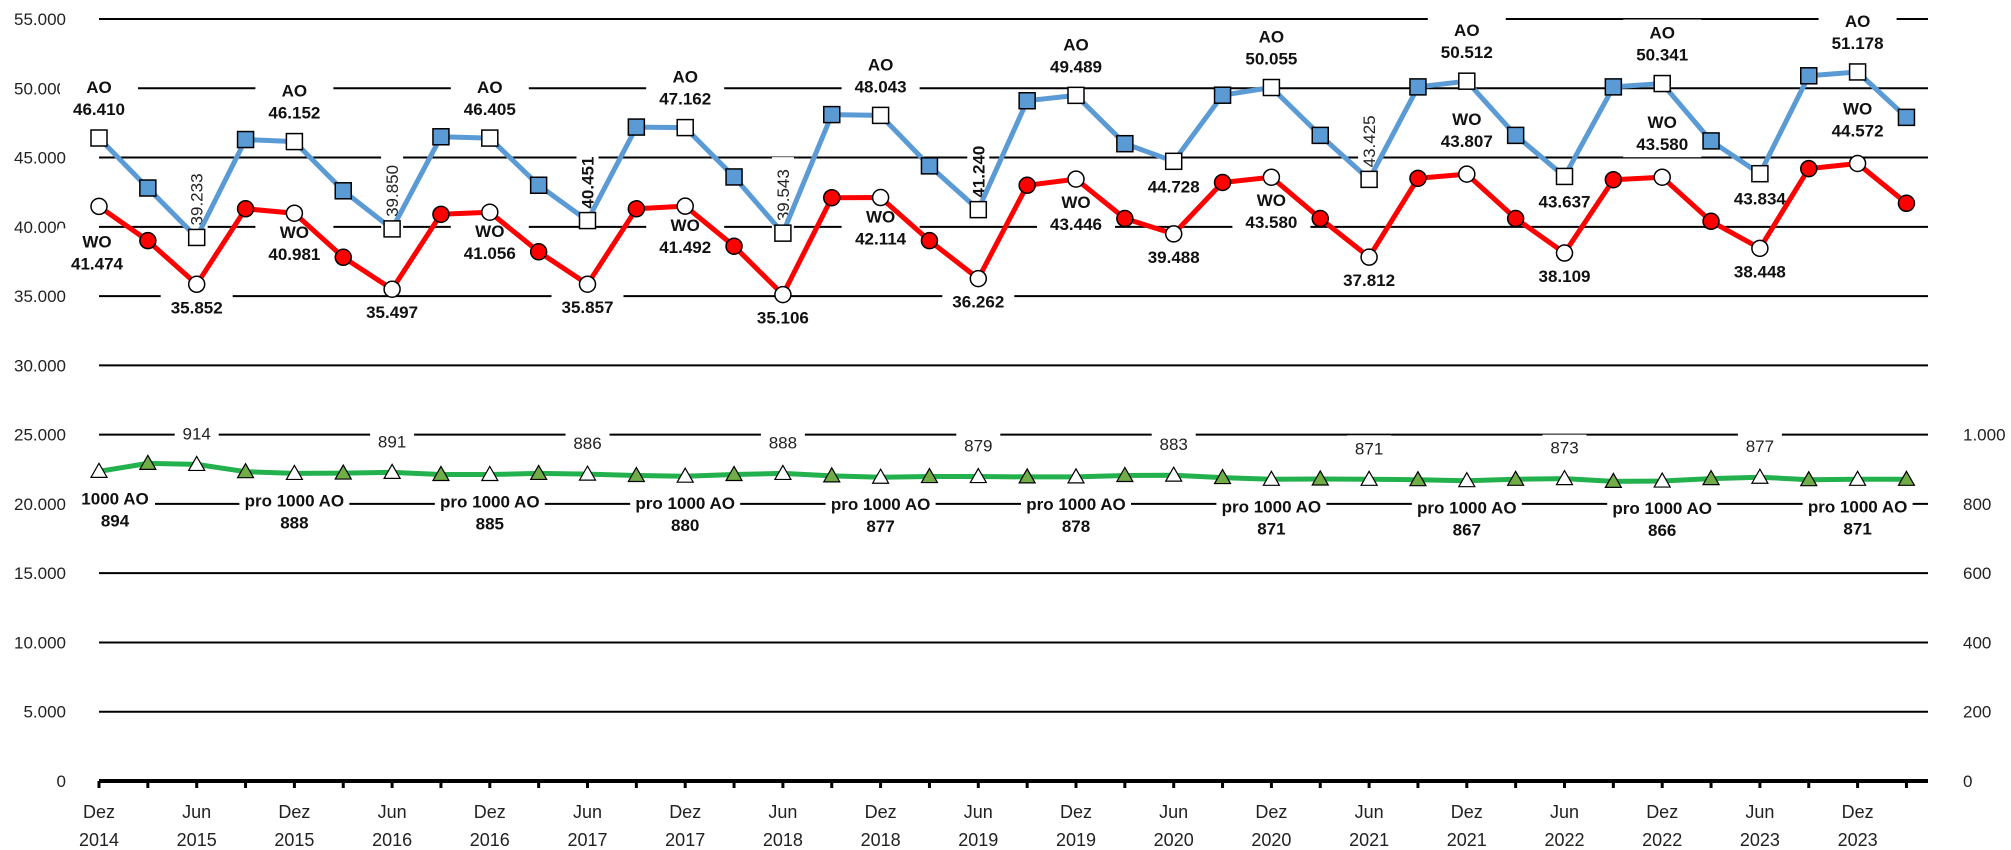  Describe the element at coordinates (1984, 608) in the screenshot. I see `y-axis-right-ticks: 0 200 400 600 800 1.000` at that location.